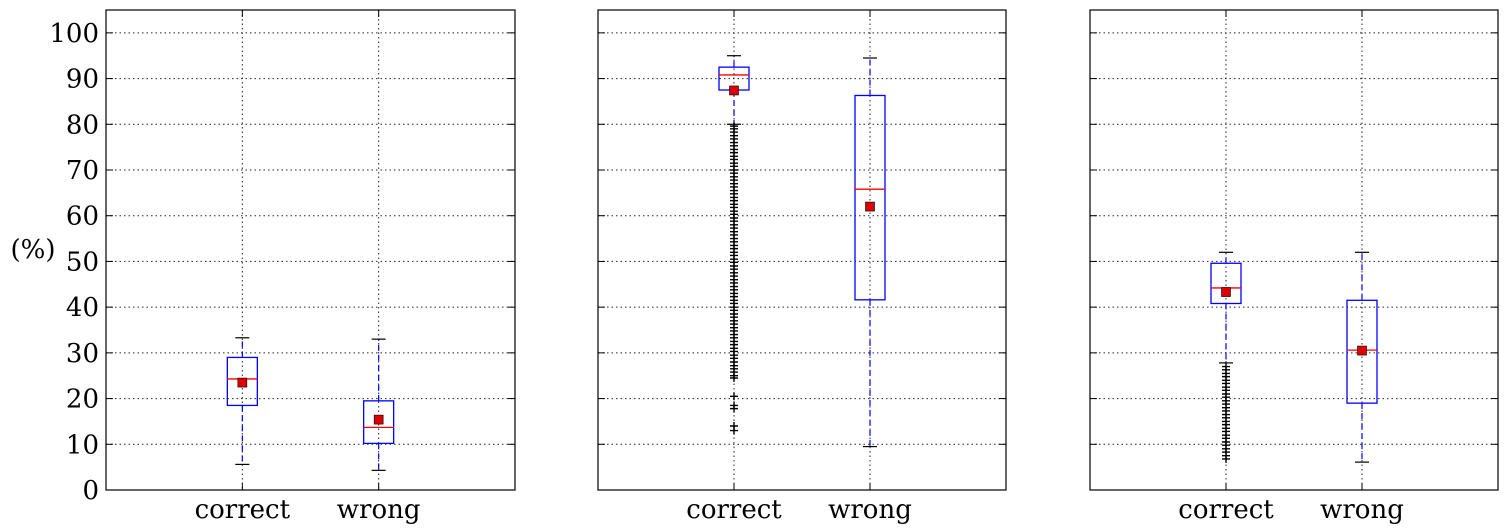  Describe the element at coordinates (33, 250) in the screenshot. I see `y-axis-label: (%)` at that location.